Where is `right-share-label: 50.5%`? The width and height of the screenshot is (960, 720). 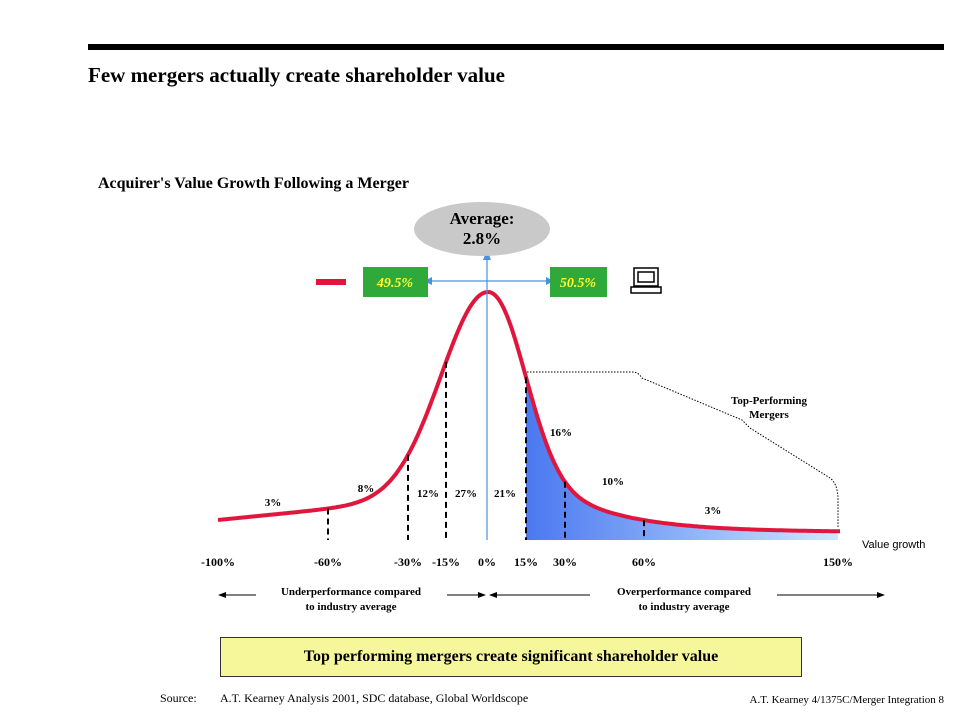
right-share-label: 50.5% is located at coordinates (578, 283).